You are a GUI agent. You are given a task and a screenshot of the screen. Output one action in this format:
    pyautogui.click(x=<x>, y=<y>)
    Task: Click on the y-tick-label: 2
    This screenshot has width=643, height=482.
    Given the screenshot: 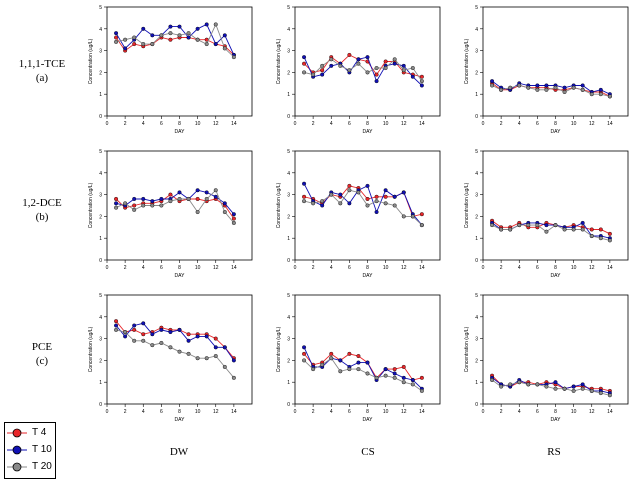 What is the action you would take?
    pyautogui.click(x=288, y=217)
    